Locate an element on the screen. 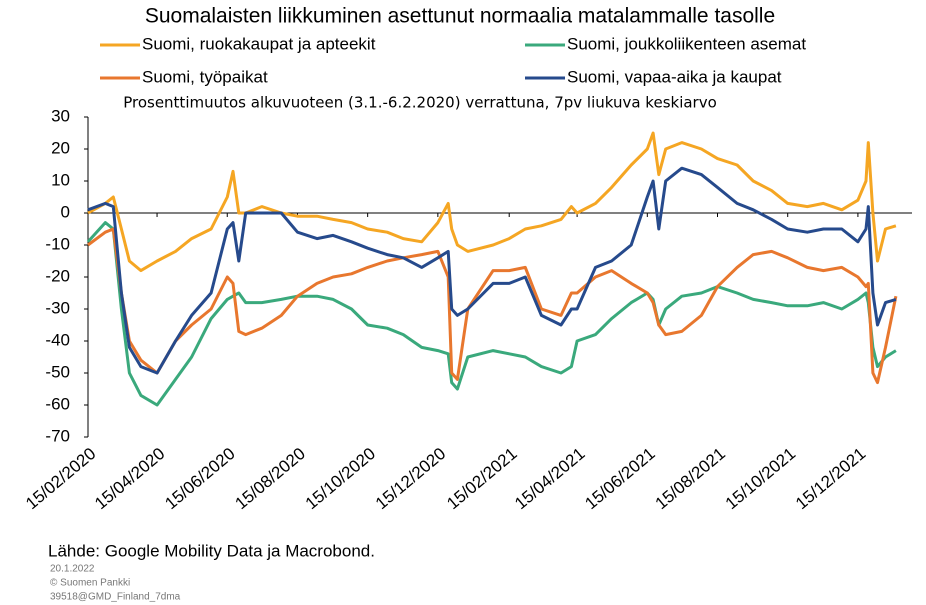 The image size is (926, 605). x-tick-label: 15/02/2020 is located at coordinates (60, 478).